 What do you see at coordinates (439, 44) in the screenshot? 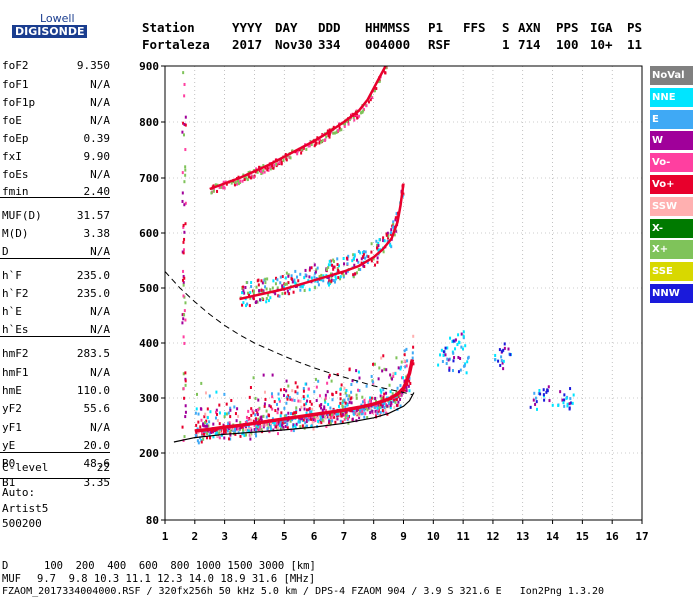
I see `header-value-5: RSF` at bounding box center [439, 44].